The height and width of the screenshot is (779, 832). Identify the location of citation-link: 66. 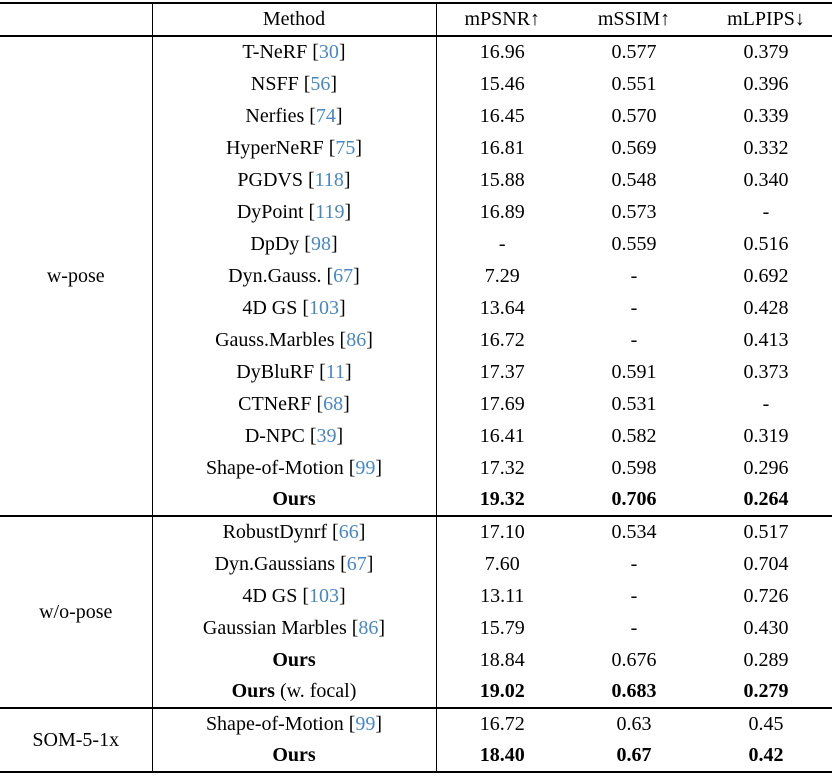
(348, 532).